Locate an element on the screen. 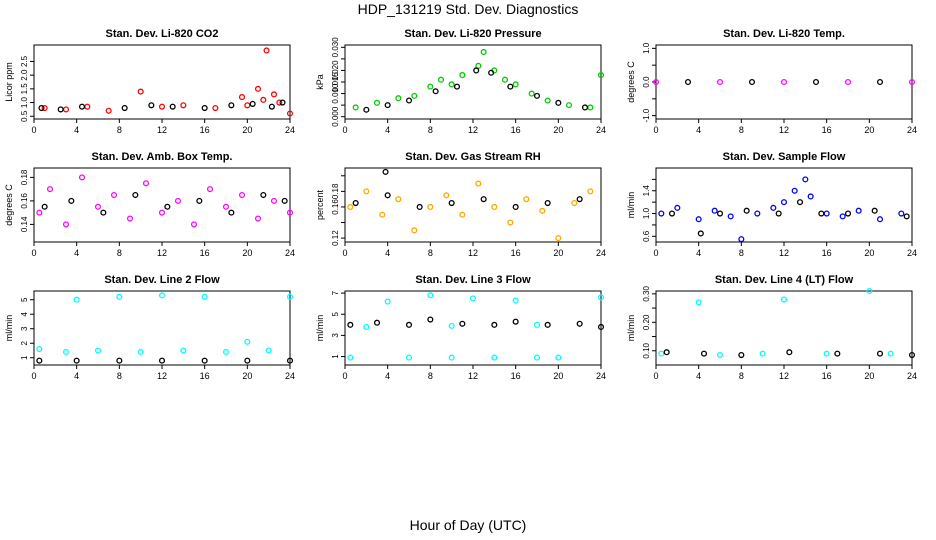 This screenshot has width=936, height=540. panel-title: Stan. Dev. Amb. Box Temp. is located at coordinates (162, 157).